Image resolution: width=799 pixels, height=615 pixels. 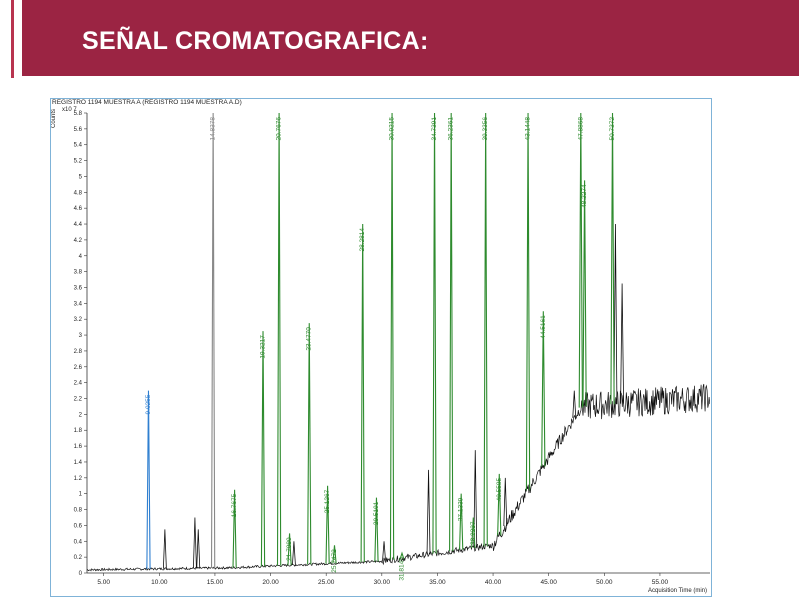 I want to click on peak-label: 25.7472, so click(x=334, y=561).